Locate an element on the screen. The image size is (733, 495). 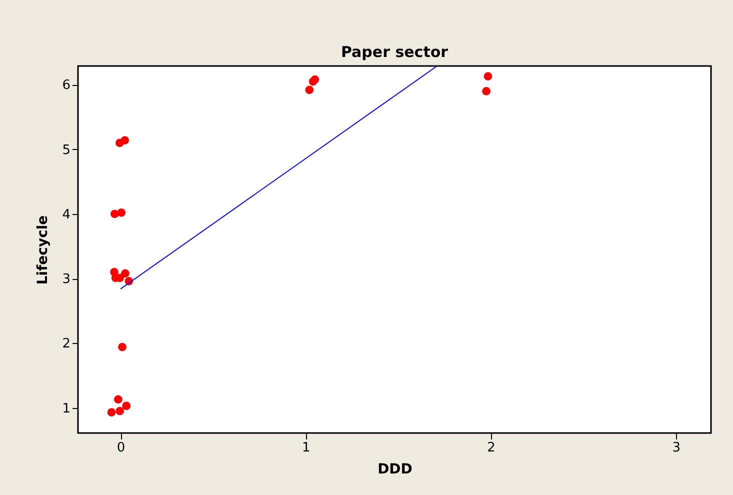
x-tick-label: 0 is located at coordinates (121, 448).